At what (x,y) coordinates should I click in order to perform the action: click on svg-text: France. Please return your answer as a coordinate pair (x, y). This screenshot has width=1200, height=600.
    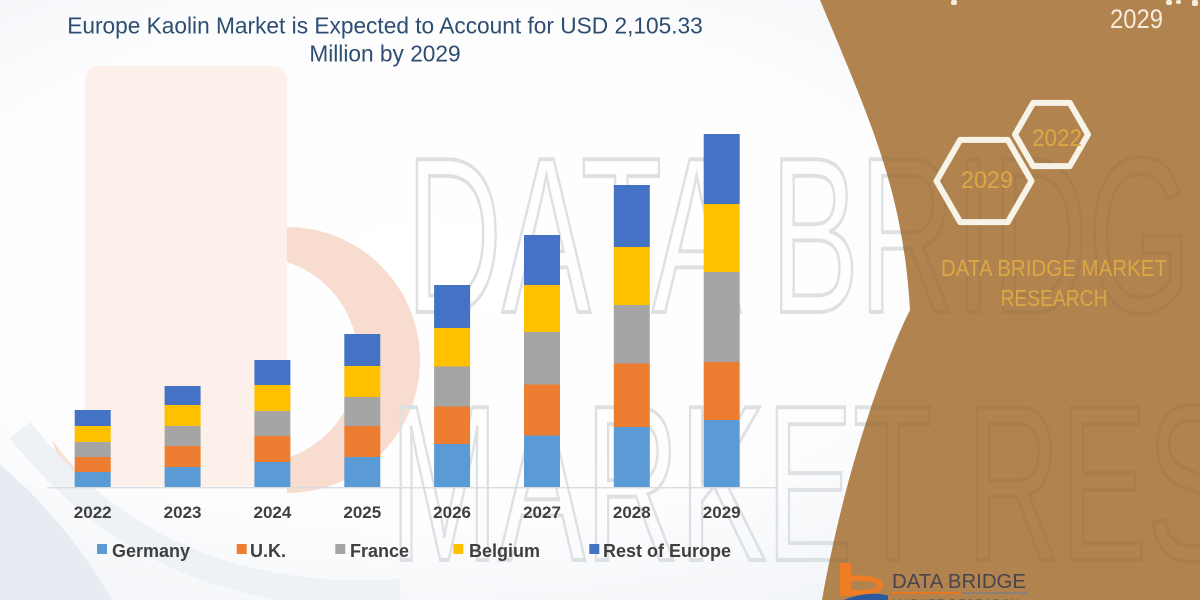
    Looking at the image, I should click on (379, 551).